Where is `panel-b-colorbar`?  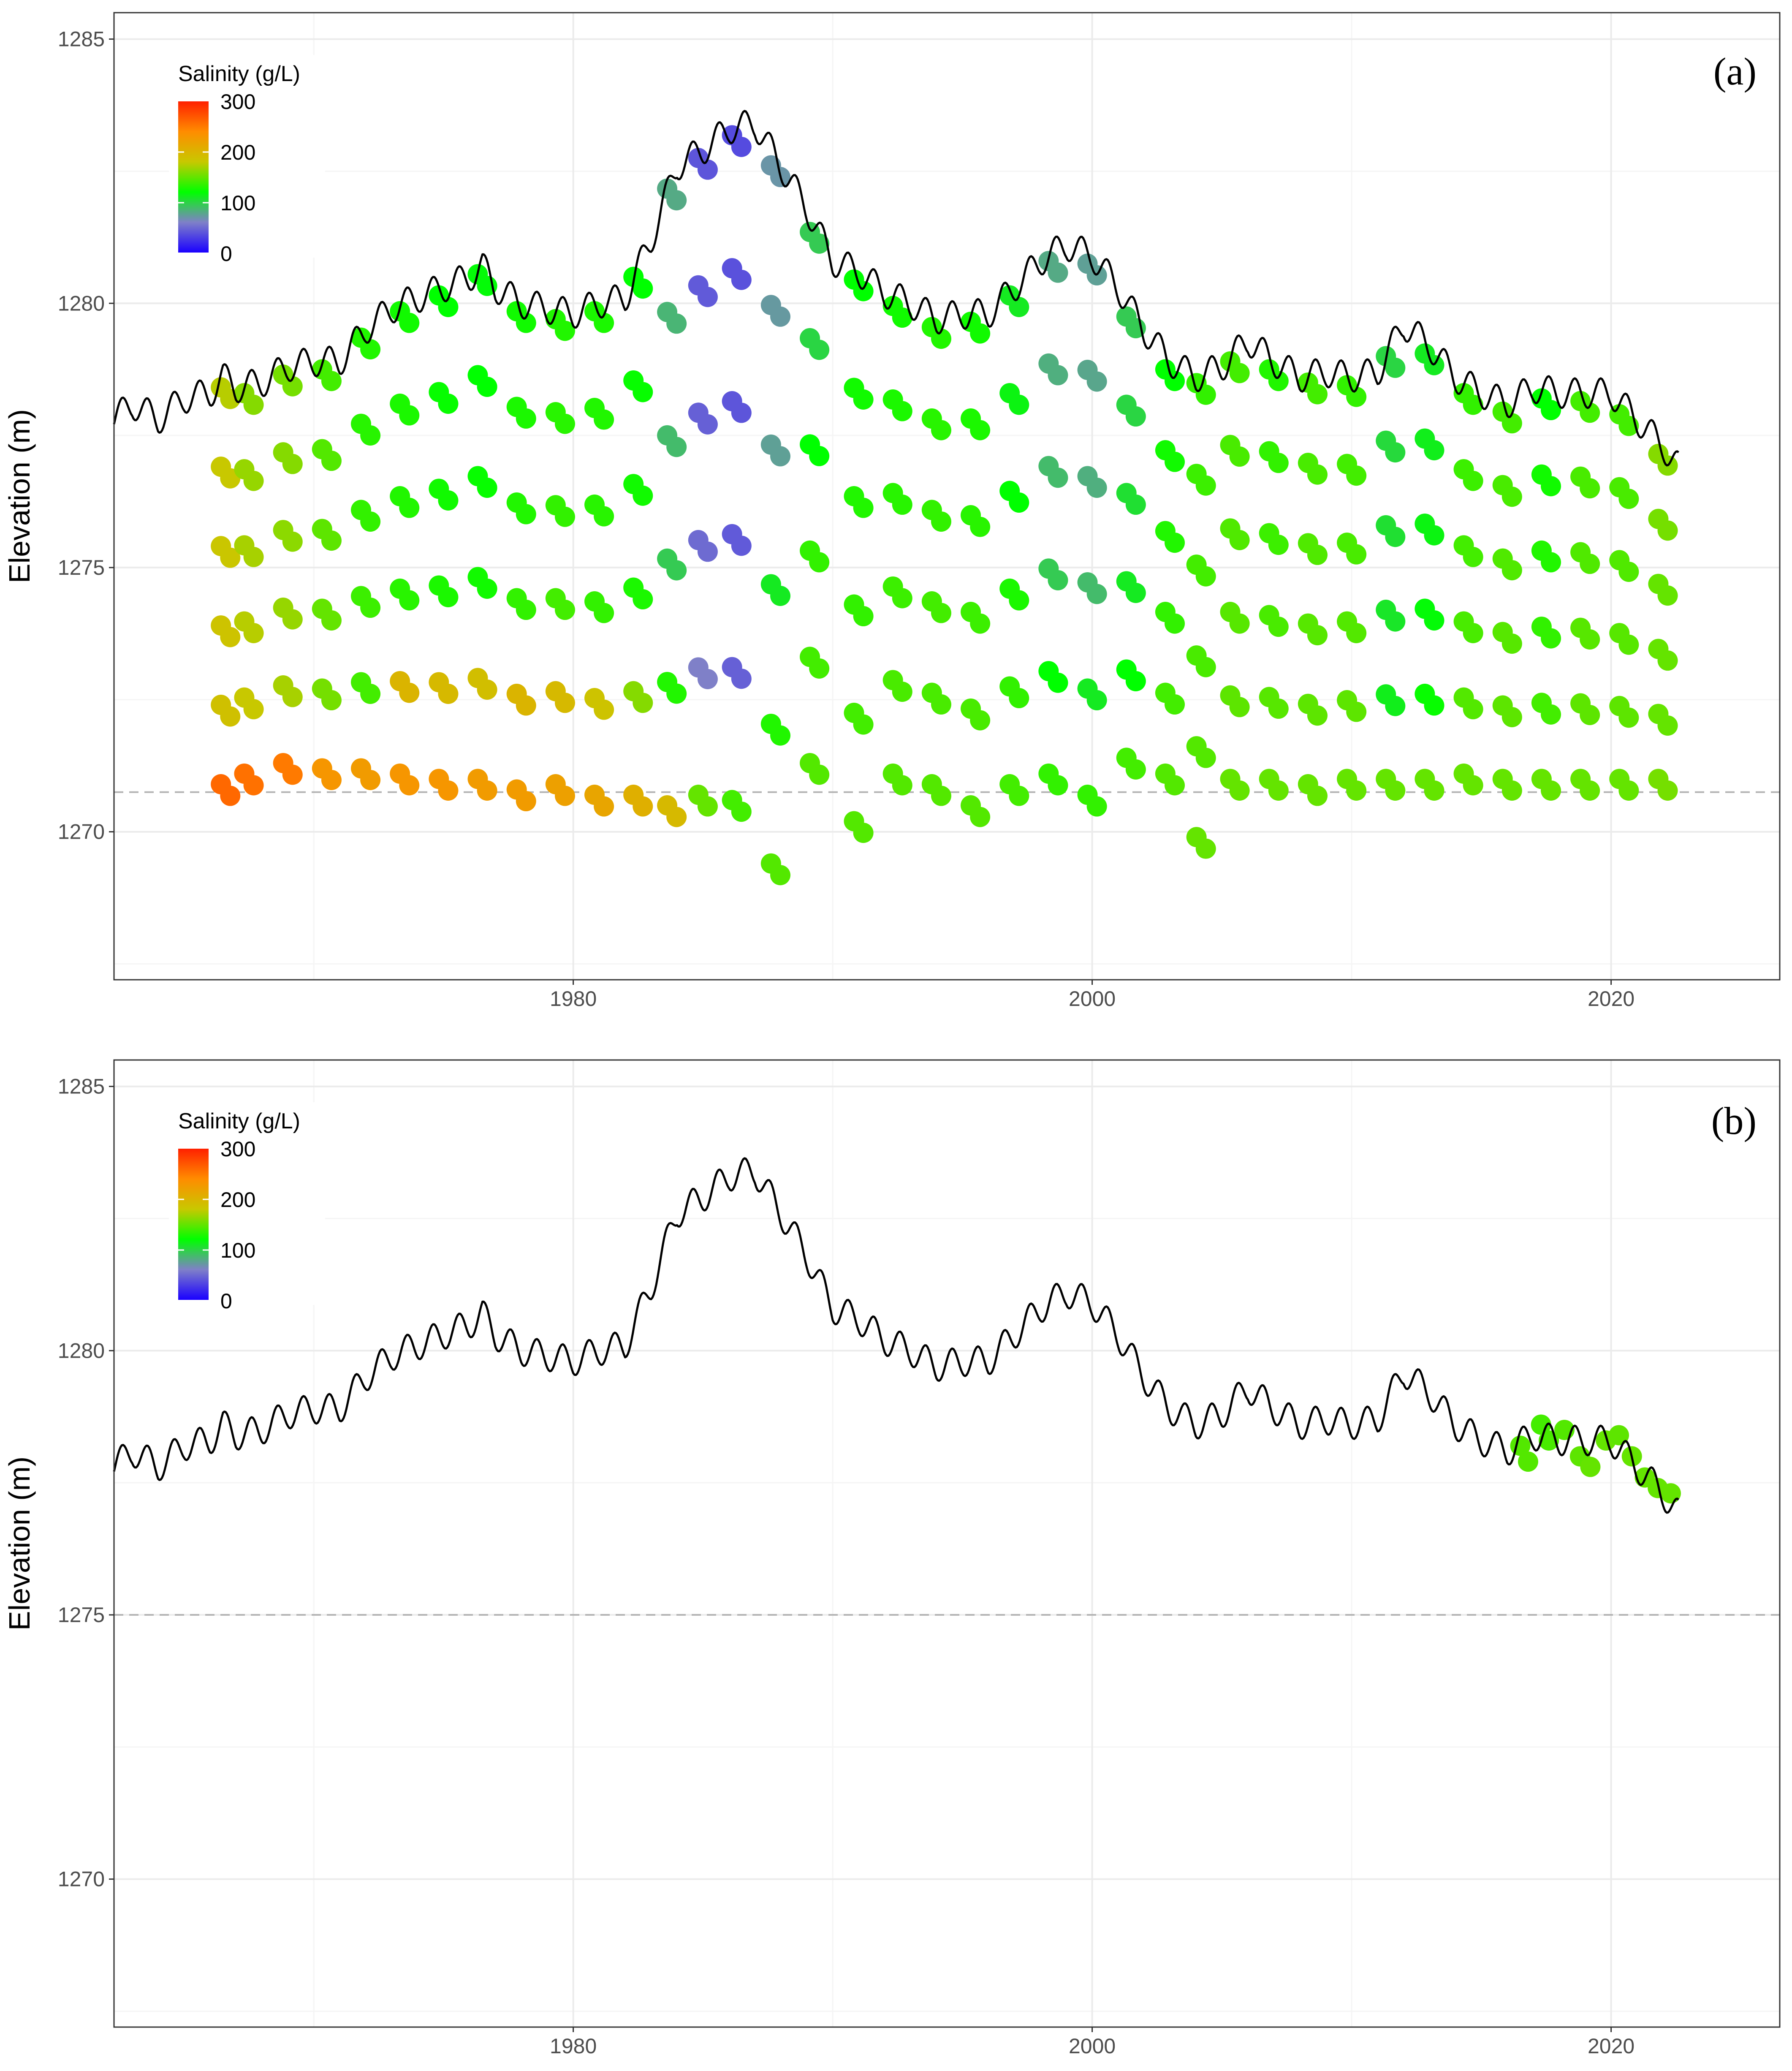 panel-b-colorbar is located at coordinates (194, 1225).